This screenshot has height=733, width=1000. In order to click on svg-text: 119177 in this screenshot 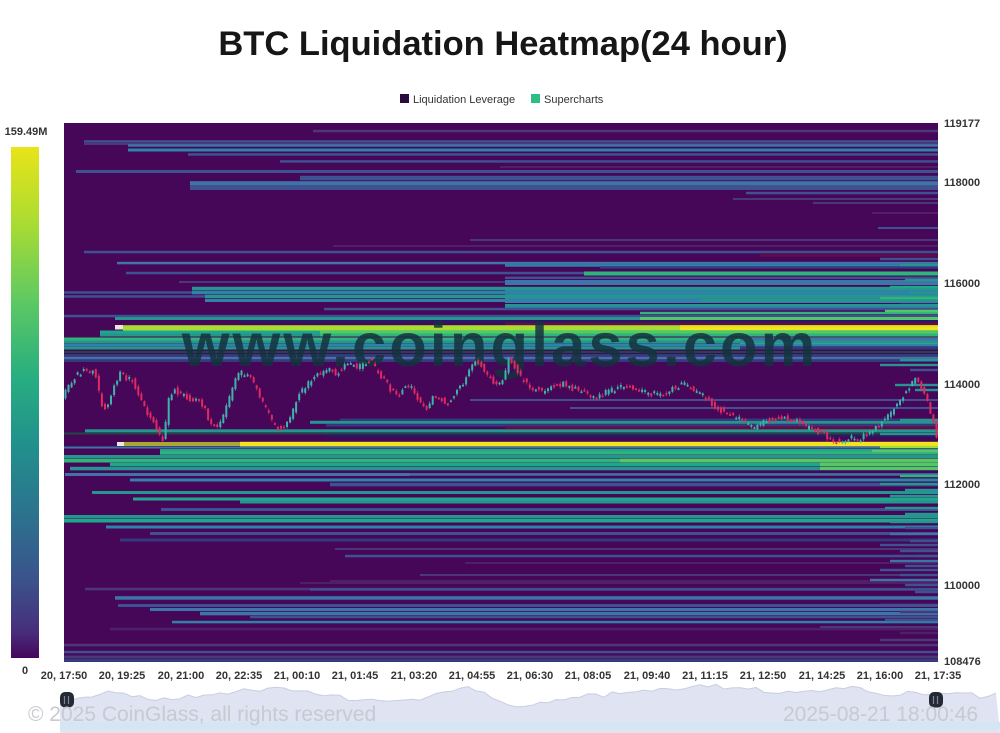, I will do `click(962, 124)`.